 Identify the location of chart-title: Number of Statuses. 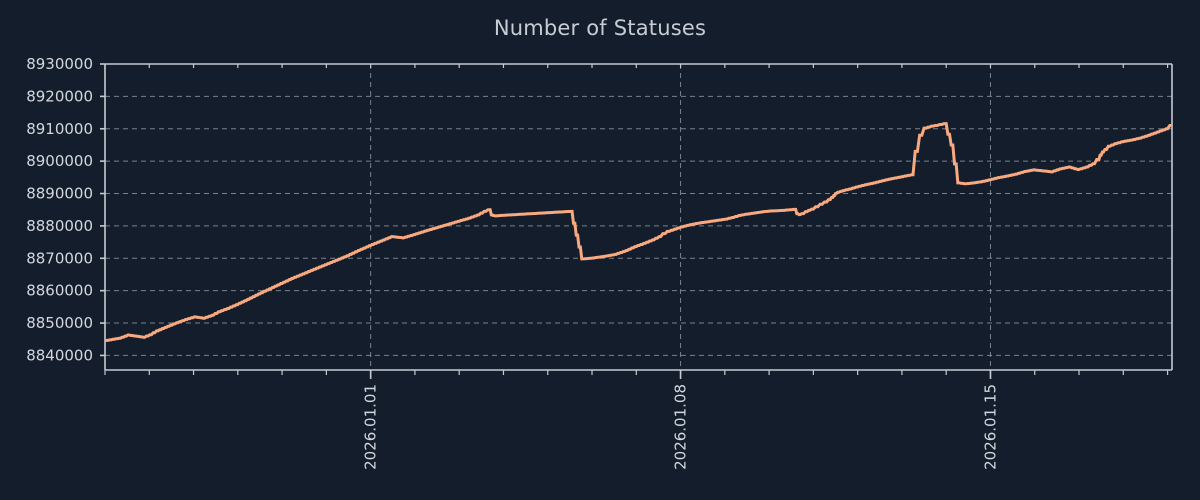
(600, 28).